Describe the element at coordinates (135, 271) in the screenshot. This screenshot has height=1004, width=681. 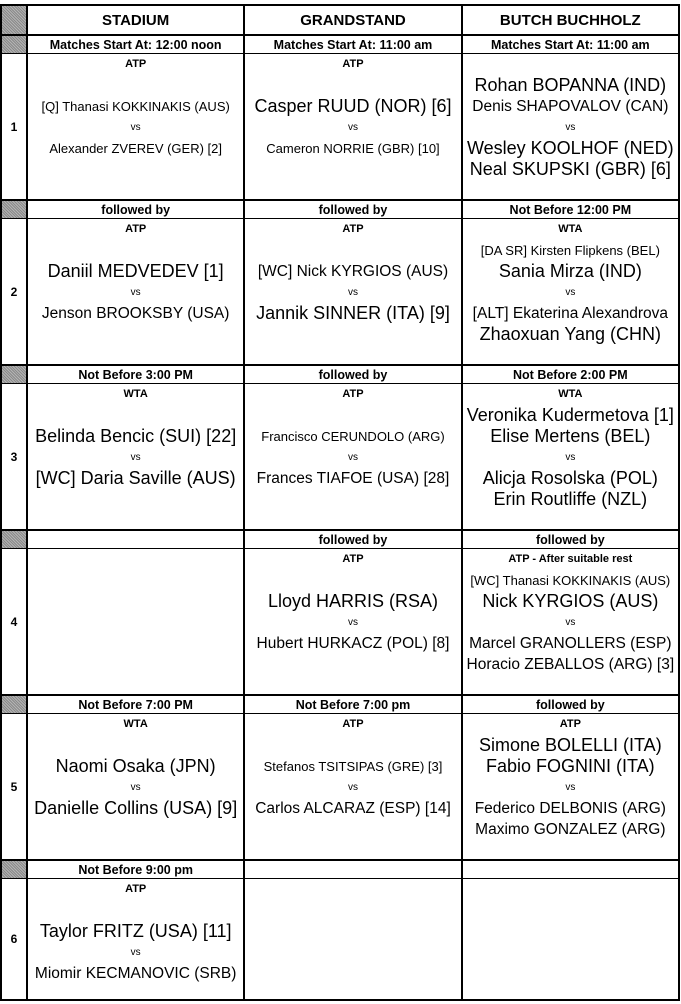
I see `player-name: Daniil MEDVEDEV [1]` at that location.